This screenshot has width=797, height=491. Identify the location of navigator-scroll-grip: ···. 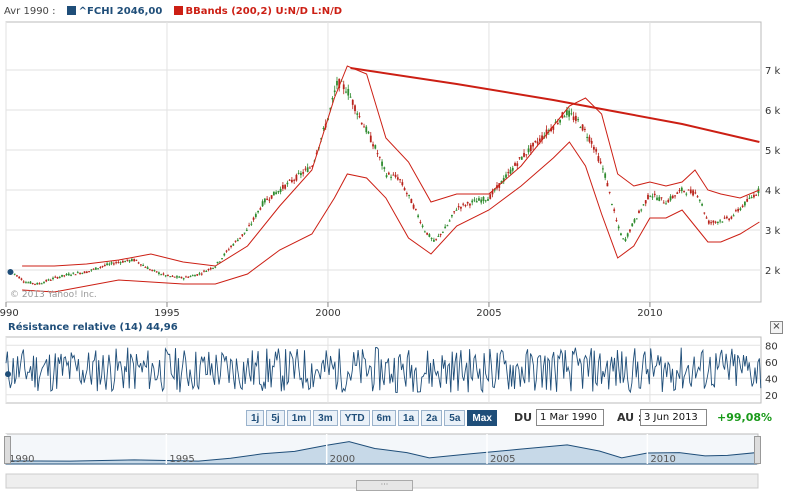
(384, 485).